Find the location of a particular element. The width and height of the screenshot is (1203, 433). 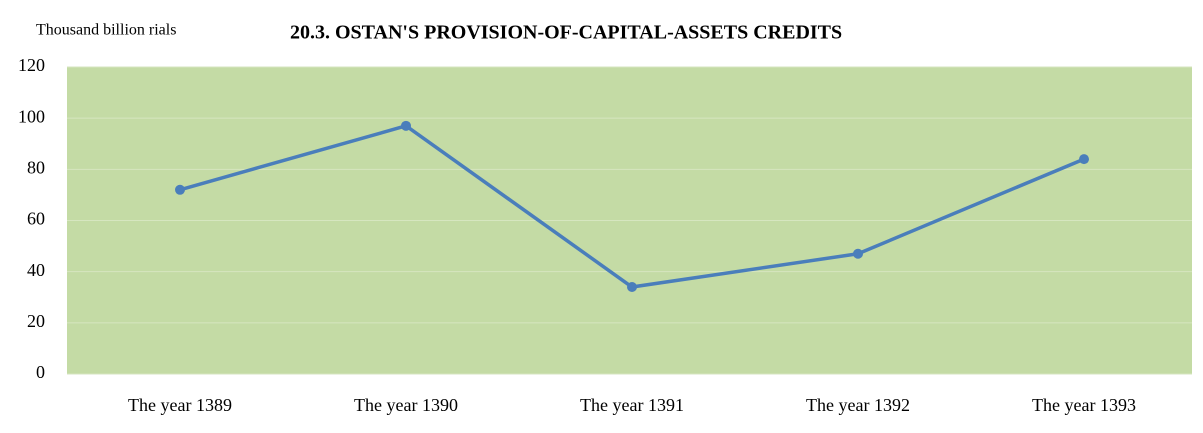

y-tick-label: 100 is located at coordinates (31, 116).